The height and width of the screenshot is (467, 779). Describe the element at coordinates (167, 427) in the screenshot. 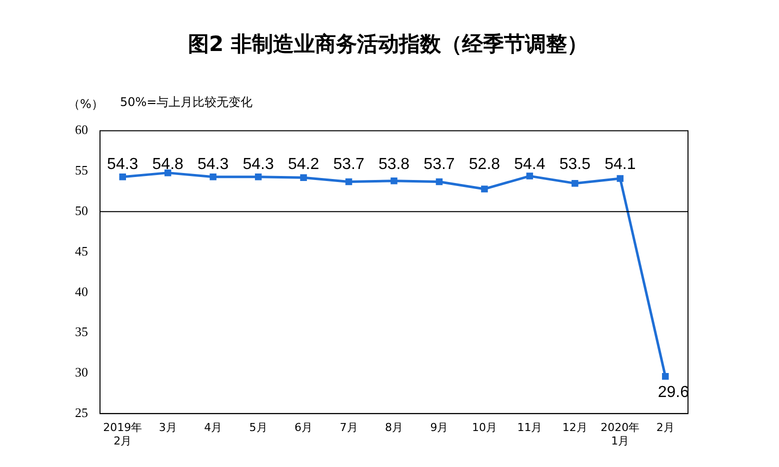

I see `x-tick-label: 3月` at that location.